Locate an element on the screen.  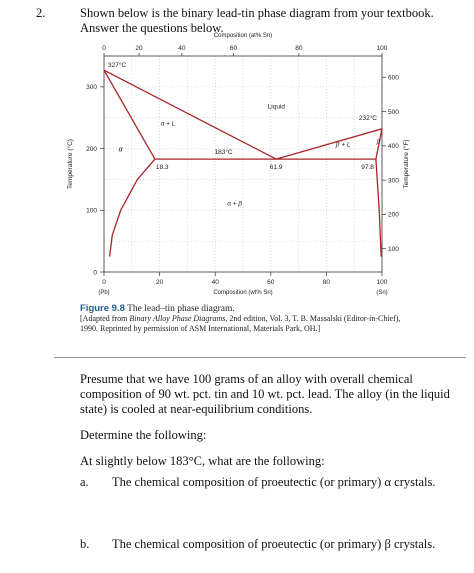
eutectic-composition-label: 61.9 is located at coordinates (276, 167).